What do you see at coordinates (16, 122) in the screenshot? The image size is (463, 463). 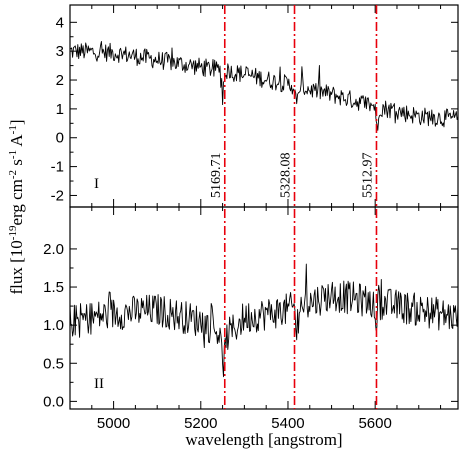 I see `y-axis-title-end: ]` at bounding box center [16, 122].